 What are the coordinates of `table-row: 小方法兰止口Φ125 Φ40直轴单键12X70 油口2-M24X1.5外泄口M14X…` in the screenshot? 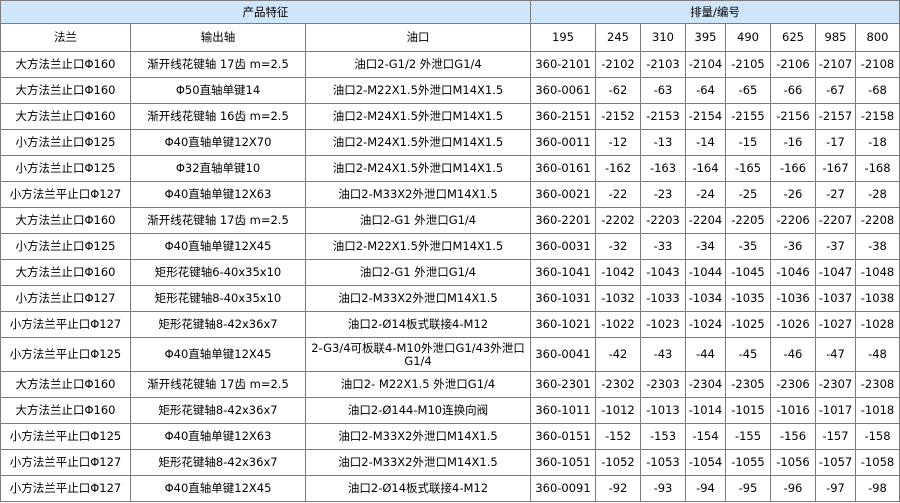 It's located at (450, 142).